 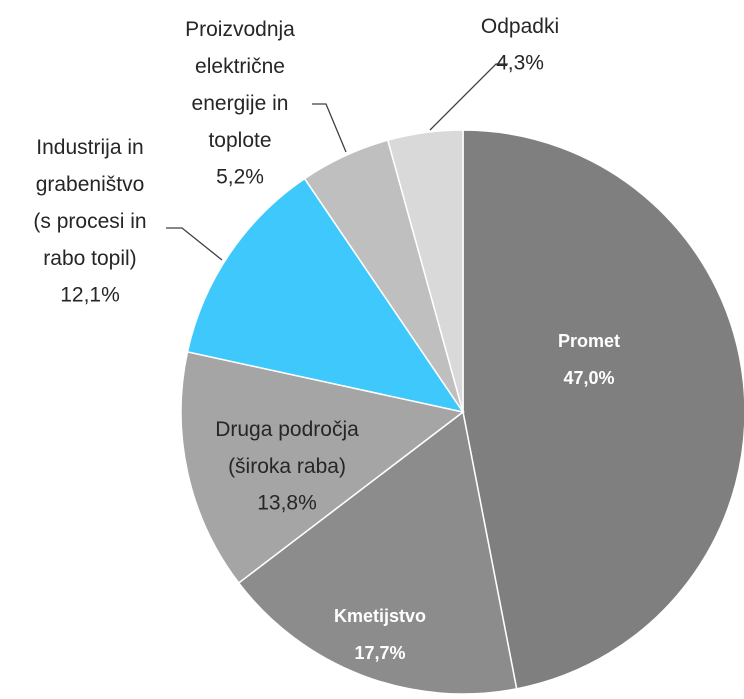 I want to click on value-label: 47,0%, so click(x=588, y=378).